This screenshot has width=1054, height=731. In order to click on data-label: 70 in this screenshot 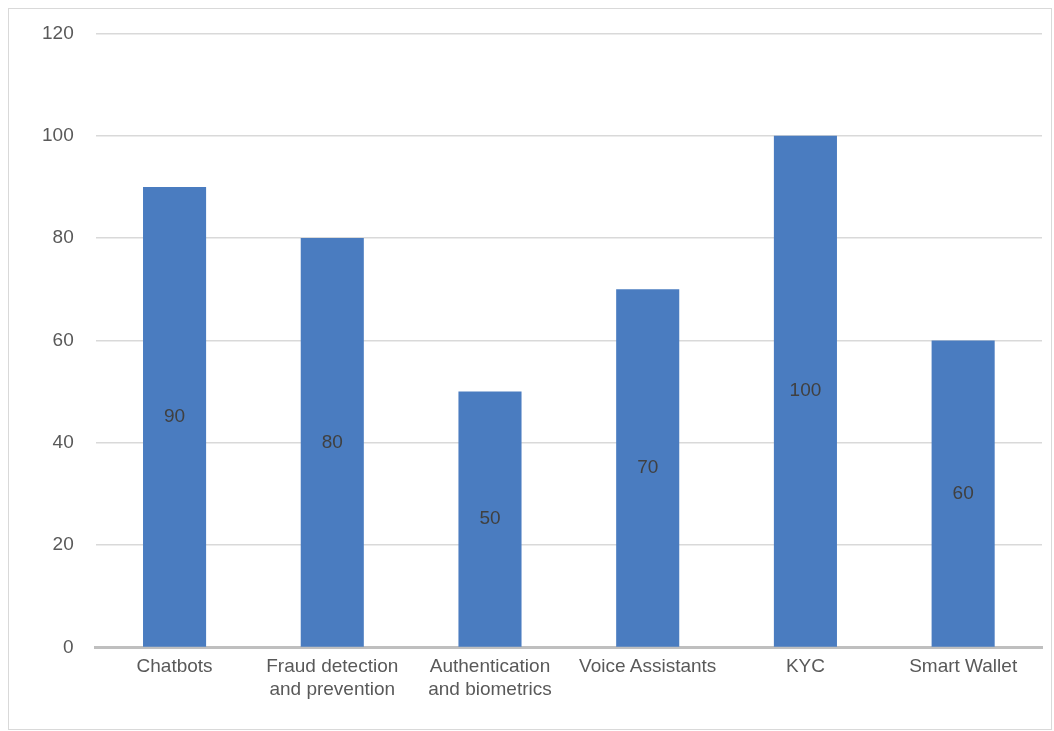, I will do `click(648, 467)`.